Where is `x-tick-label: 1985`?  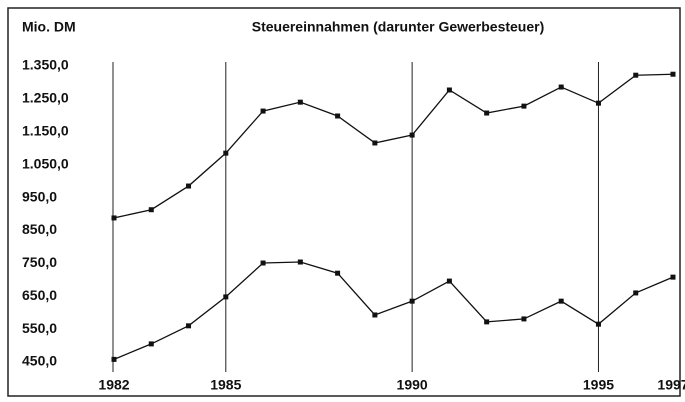 x-tick-label: 1985 is located at coordinates (225, 385).